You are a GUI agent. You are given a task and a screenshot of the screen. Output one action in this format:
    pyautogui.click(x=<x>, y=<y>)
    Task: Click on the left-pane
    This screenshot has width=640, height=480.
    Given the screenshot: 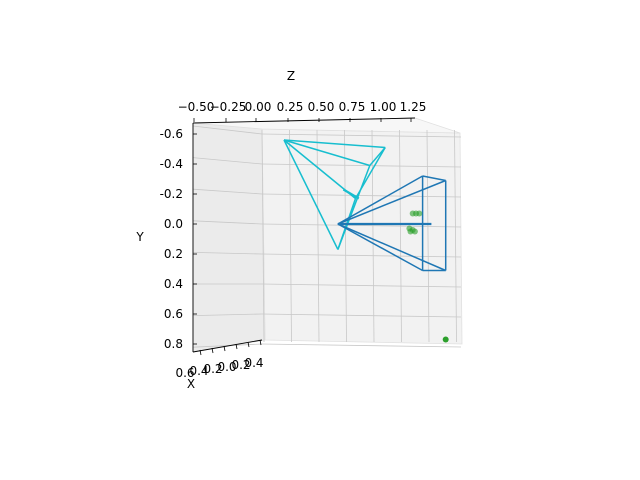 What is the action you would take?
    pyautogui.click(x=229, y=237)
    